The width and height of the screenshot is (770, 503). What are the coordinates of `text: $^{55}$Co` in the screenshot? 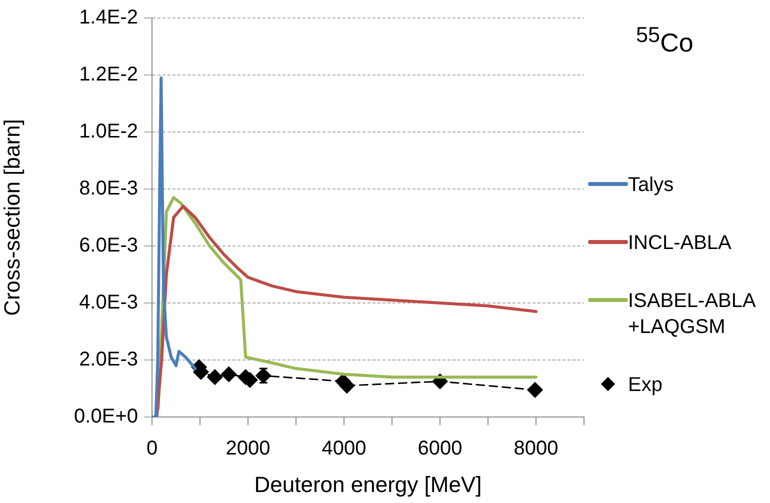 It's located at (665, 40).